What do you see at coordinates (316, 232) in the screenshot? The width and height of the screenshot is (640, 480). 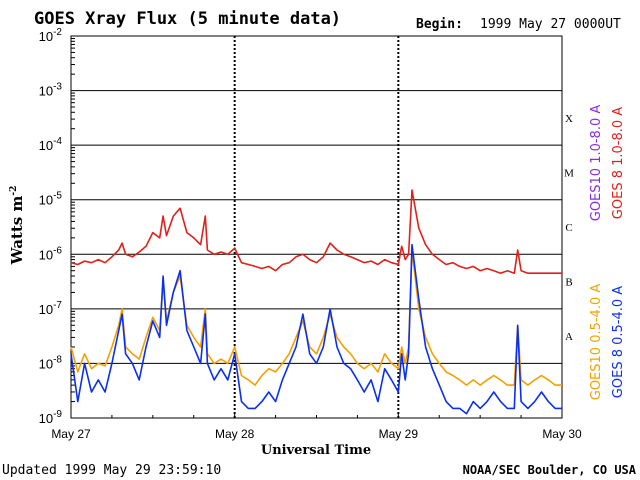 I see `series-line-goes-8-1-0-8-0-a` at bounding box center [316, 232].